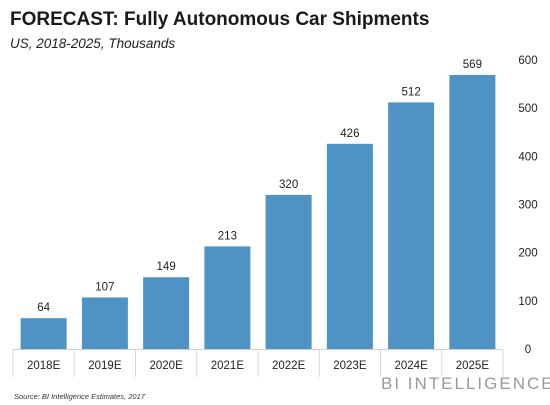 The height and width of the screenshot is (405, 550). What do you see at coordinates (220, 19) in the screenshot?
I see `chart-title: FORECAST: Fully Autonomous Car Shipments` at bounding box center [220, 19].